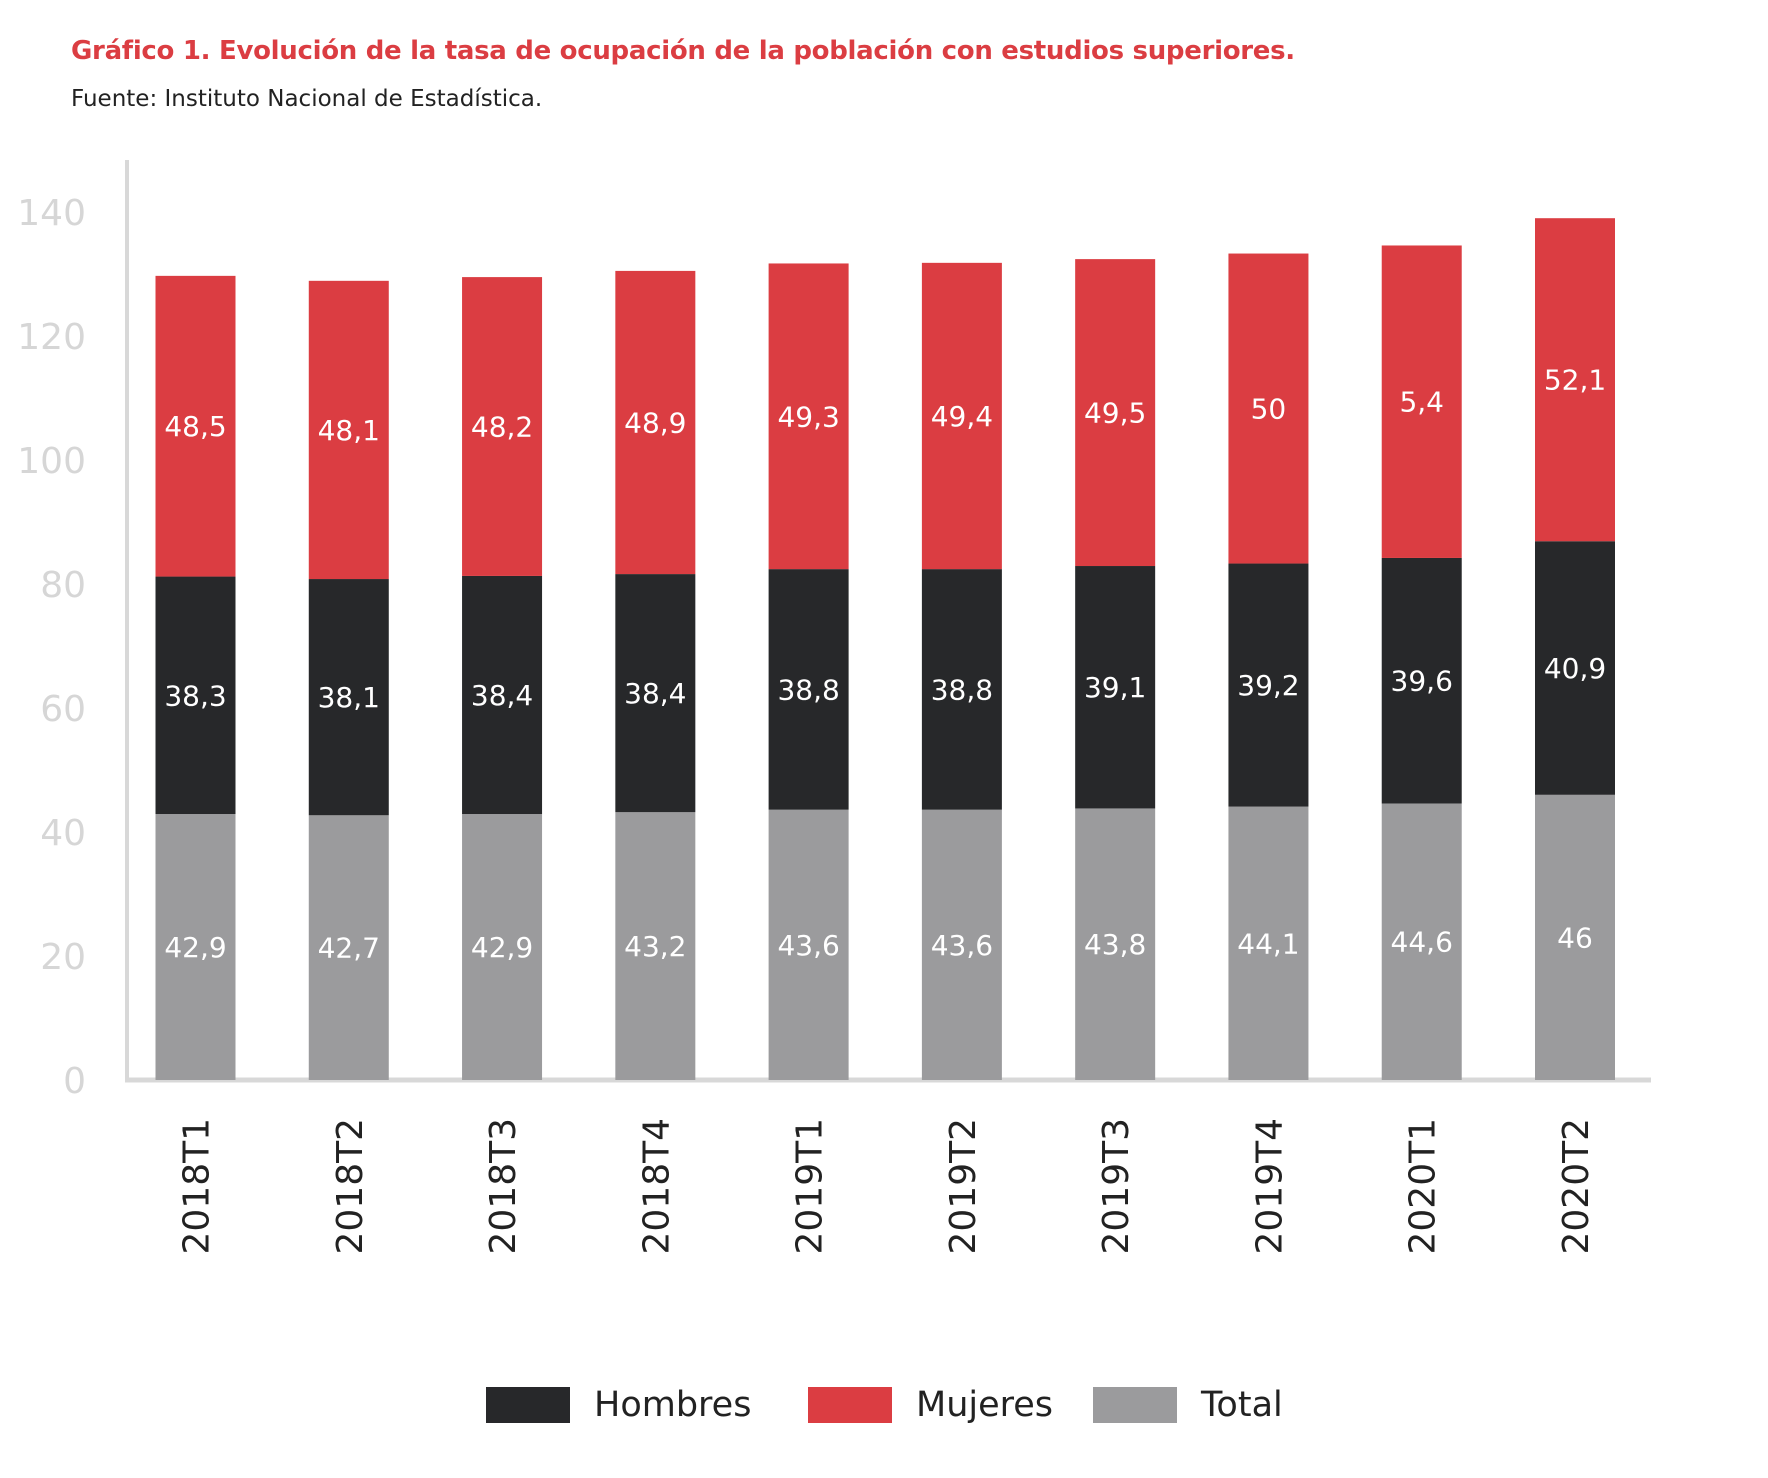  I want to click on data-label-mujeres: 49,3, so click(808, 416).